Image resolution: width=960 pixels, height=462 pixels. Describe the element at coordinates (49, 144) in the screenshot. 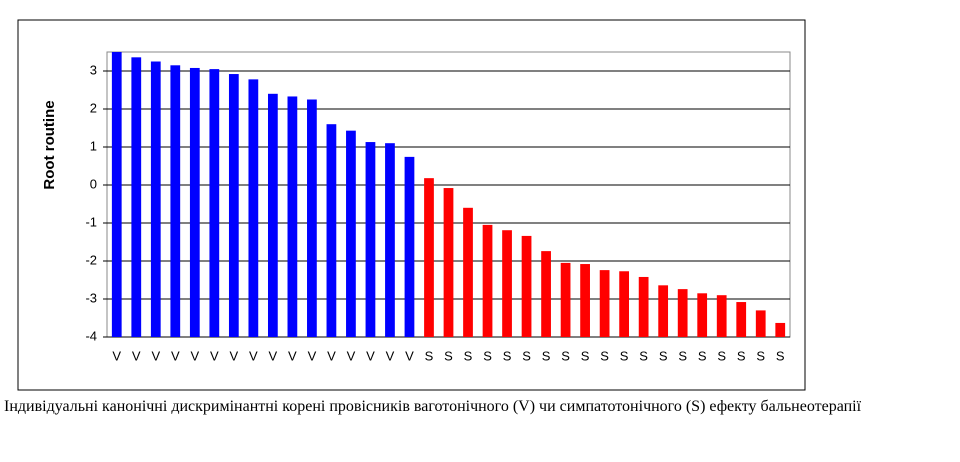

I see `y-axis-label: Root routine` at that location.